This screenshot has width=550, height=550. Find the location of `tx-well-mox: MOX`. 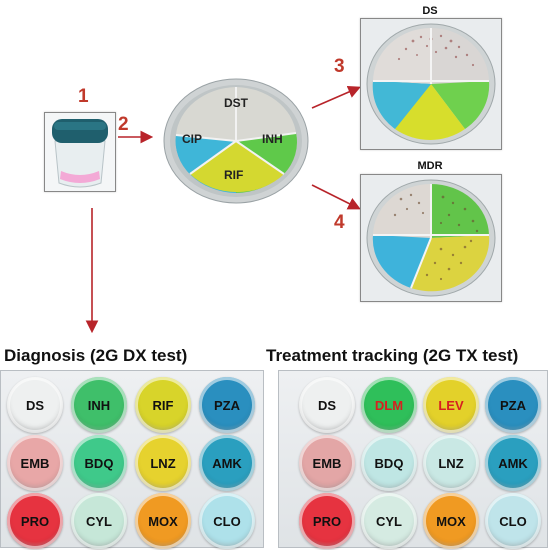

tx-well-mox: MOX is located at coordinates (451, 521).